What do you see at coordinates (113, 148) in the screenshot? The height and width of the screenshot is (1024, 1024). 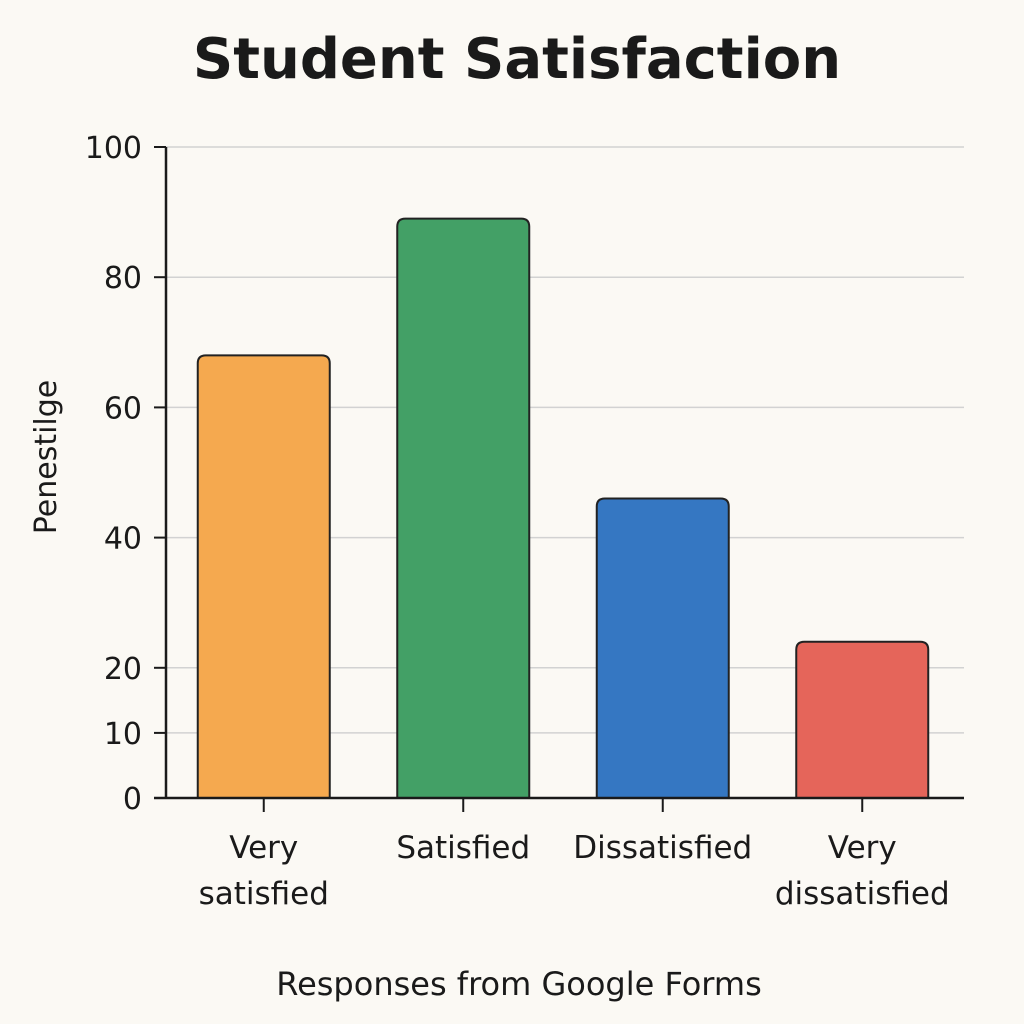 I see `y-tick-label: 100` at bounding box center [113, 148].